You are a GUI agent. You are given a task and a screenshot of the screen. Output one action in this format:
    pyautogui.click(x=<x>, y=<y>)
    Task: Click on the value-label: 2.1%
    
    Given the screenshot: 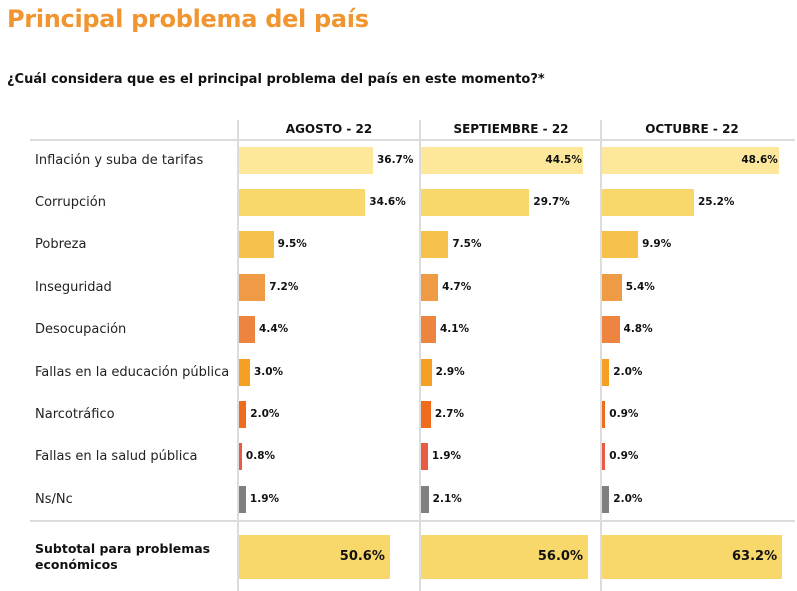 What is the action you would take?
    pyautogui.click(x=447, y=498)
    